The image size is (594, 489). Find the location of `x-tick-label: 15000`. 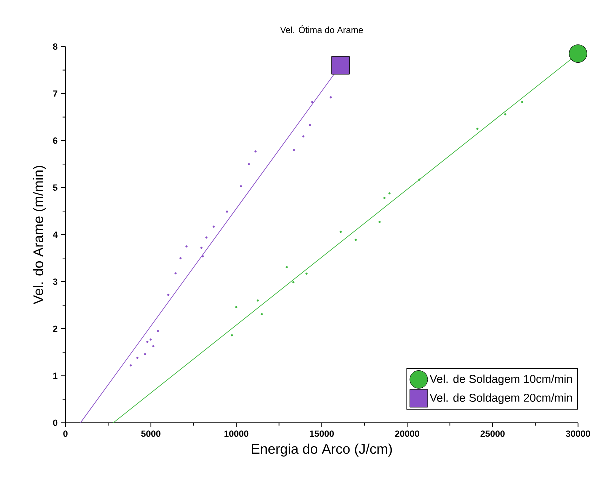

x-tick-label: 15000 is located at coordinates (322, 434).